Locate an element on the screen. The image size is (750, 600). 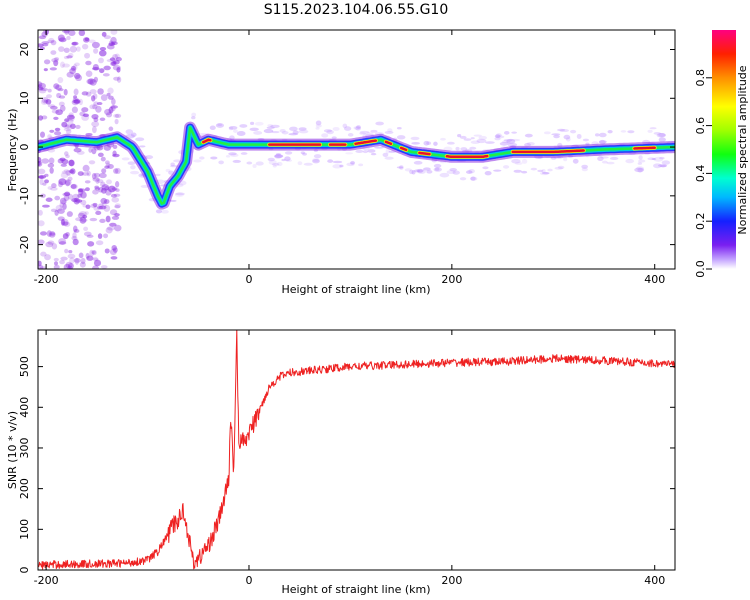
snr-ytick-label: 100 is located at coordinates (24, 529).